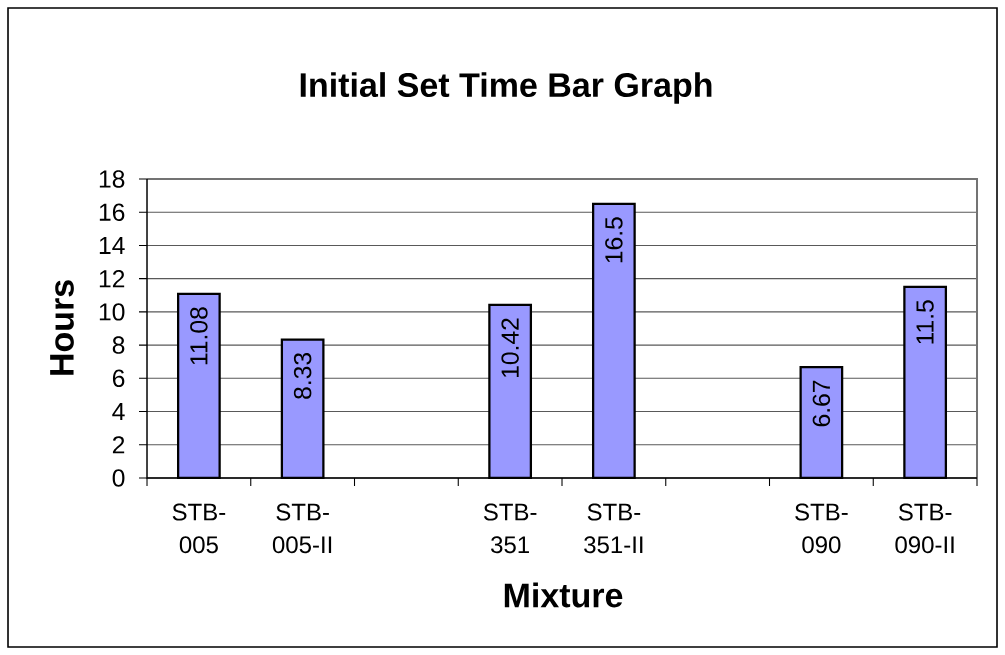  Describe the element at coordinates (924, 528) in the screenshot. I see `x-tick-label: STB-090-II` at that location.